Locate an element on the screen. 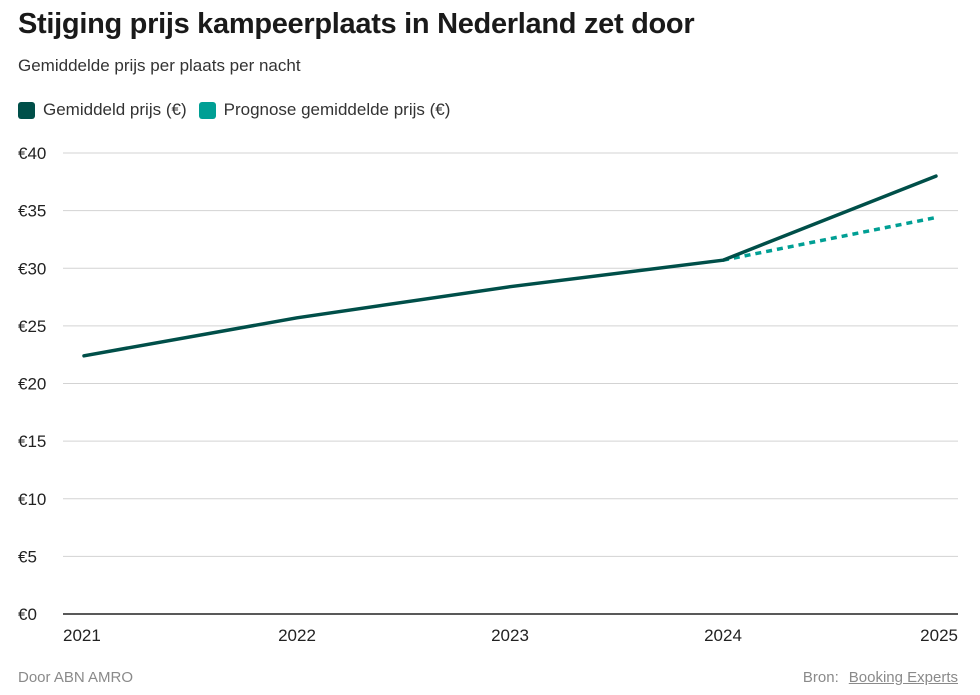  x-tick-label: 2023 is located at coordinates (510, 635).